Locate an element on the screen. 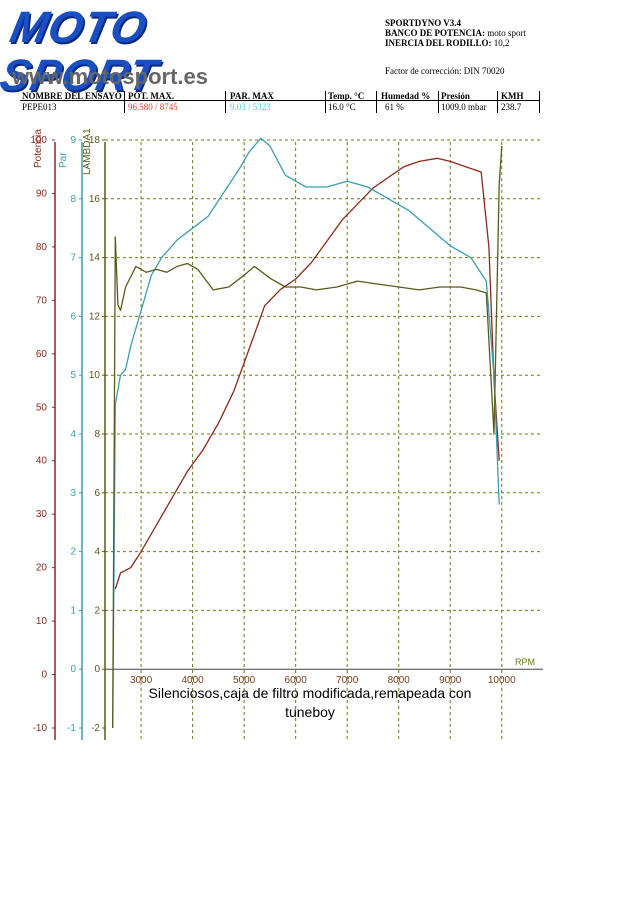  value-humidity: 61 % is located at coordinates (394, 107).